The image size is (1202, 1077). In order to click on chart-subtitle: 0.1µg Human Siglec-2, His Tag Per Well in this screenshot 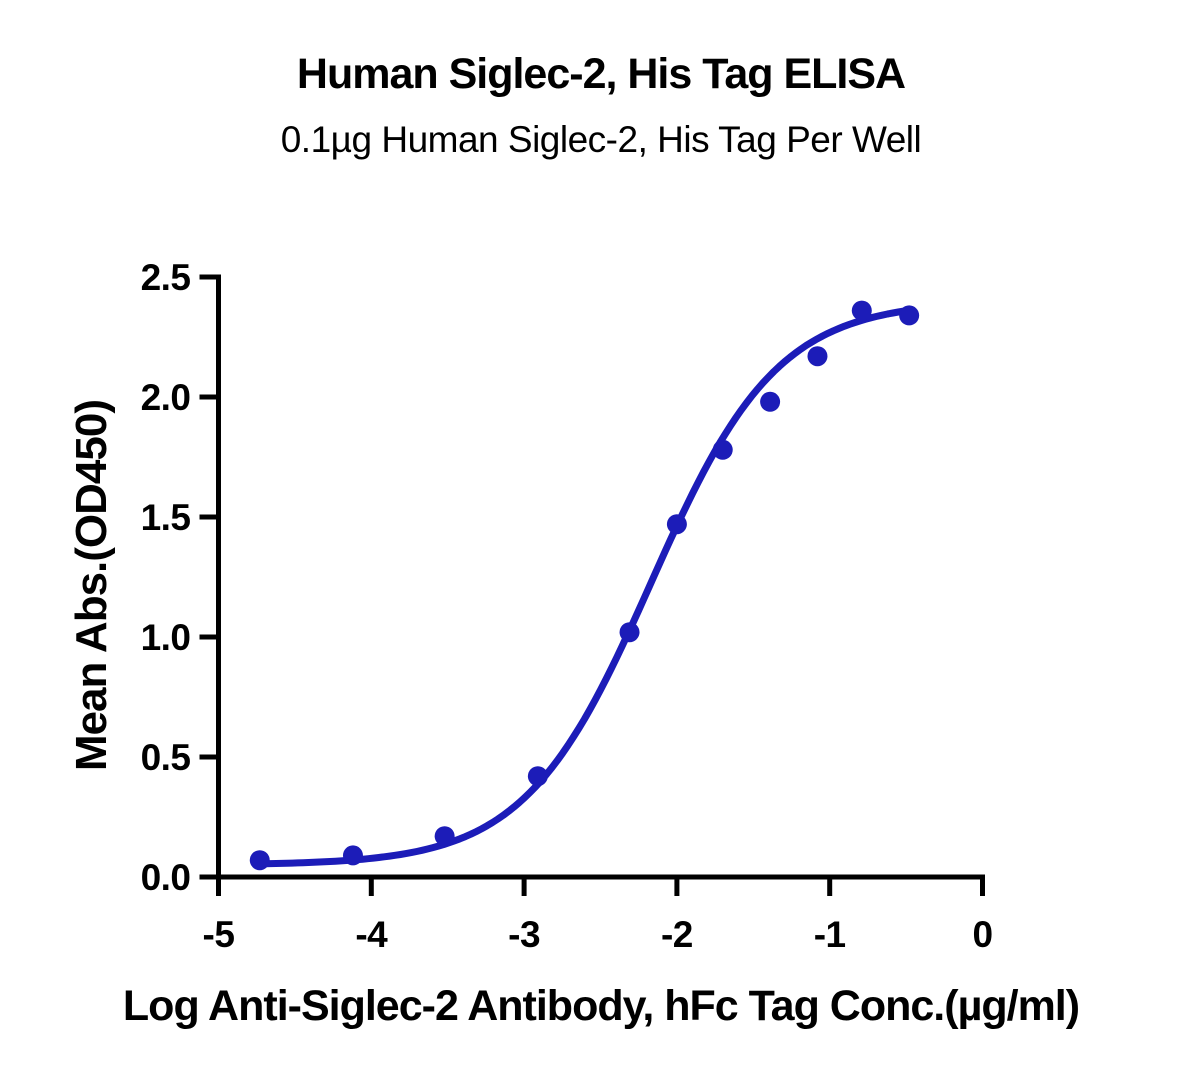, I will do `click(601, 139)`.